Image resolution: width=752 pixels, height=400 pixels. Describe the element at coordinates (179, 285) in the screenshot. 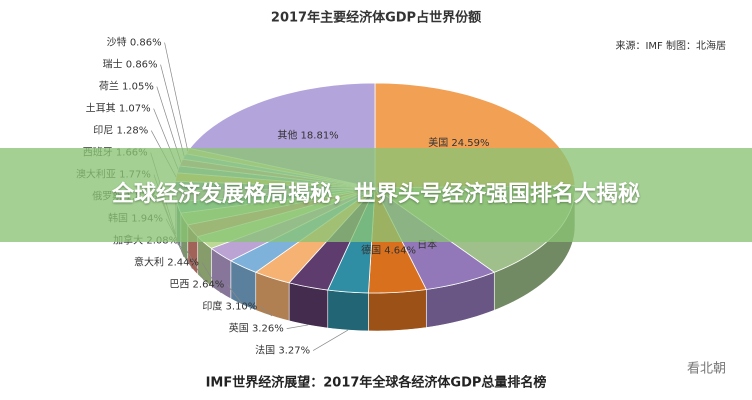

I see `category-label: 巴西` at that location.